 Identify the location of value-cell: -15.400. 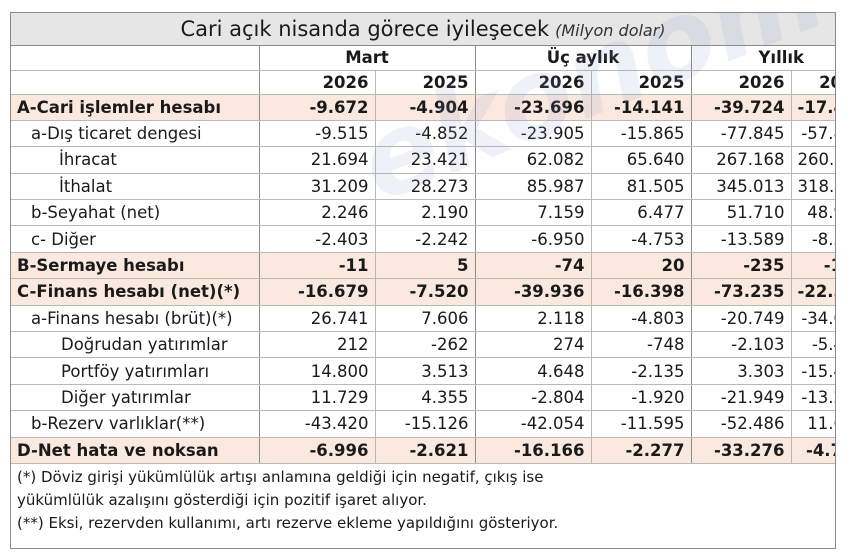
(812, 371).